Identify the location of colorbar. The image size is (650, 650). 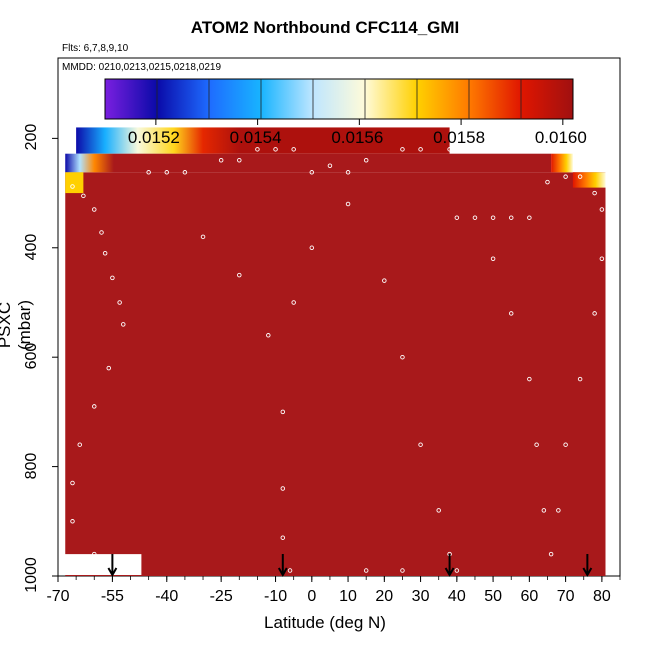
(339, 99).